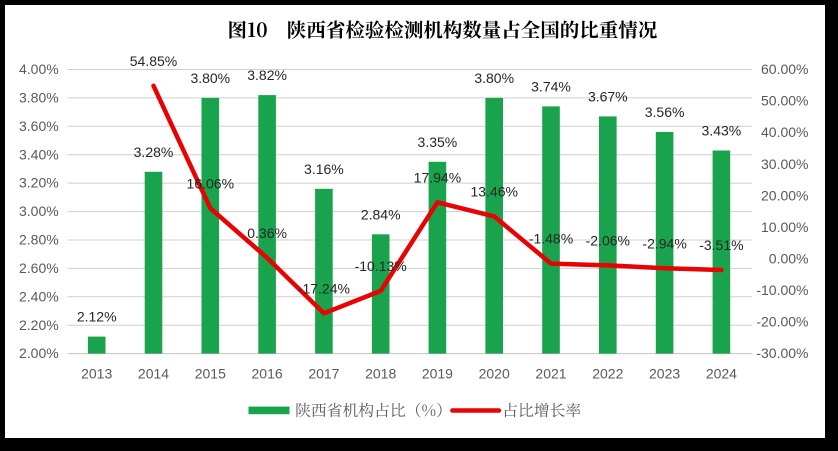 This screenshot has width=838, height=451. What do you see at coordinates (782, 322) in the screenshot?
I see `svg-text: -20.00%` at bounding box center [782, 322].